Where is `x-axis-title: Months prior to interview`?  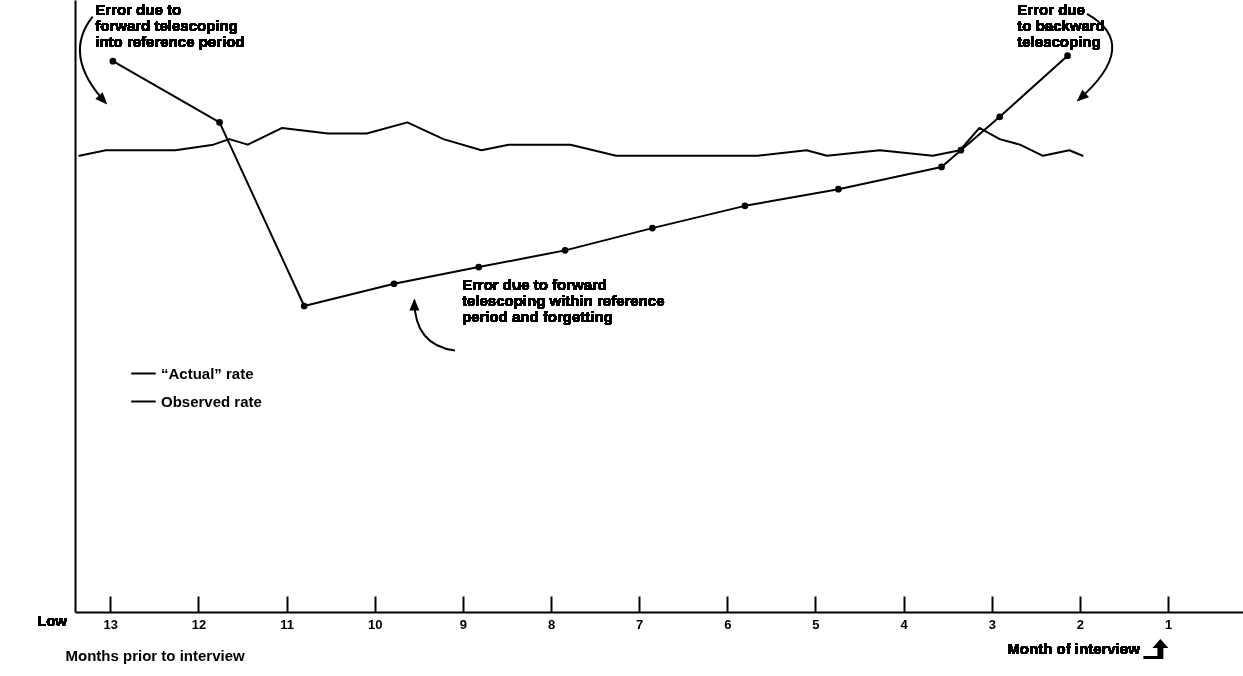 x-axis-title: Months prior to interview is located at coordinates (155, 655).